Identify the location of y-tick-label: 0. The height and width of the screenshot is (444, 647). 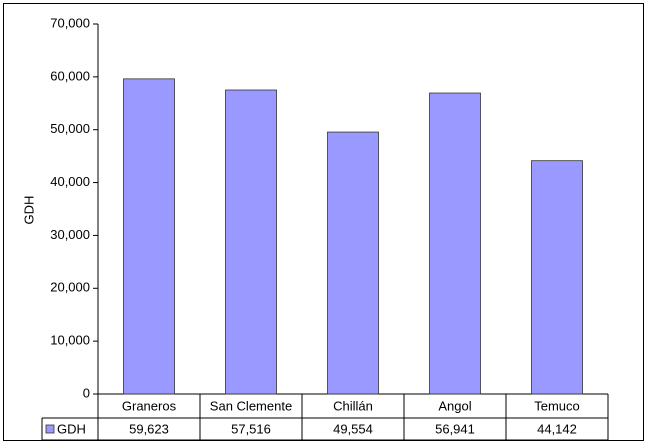
(86, 392).